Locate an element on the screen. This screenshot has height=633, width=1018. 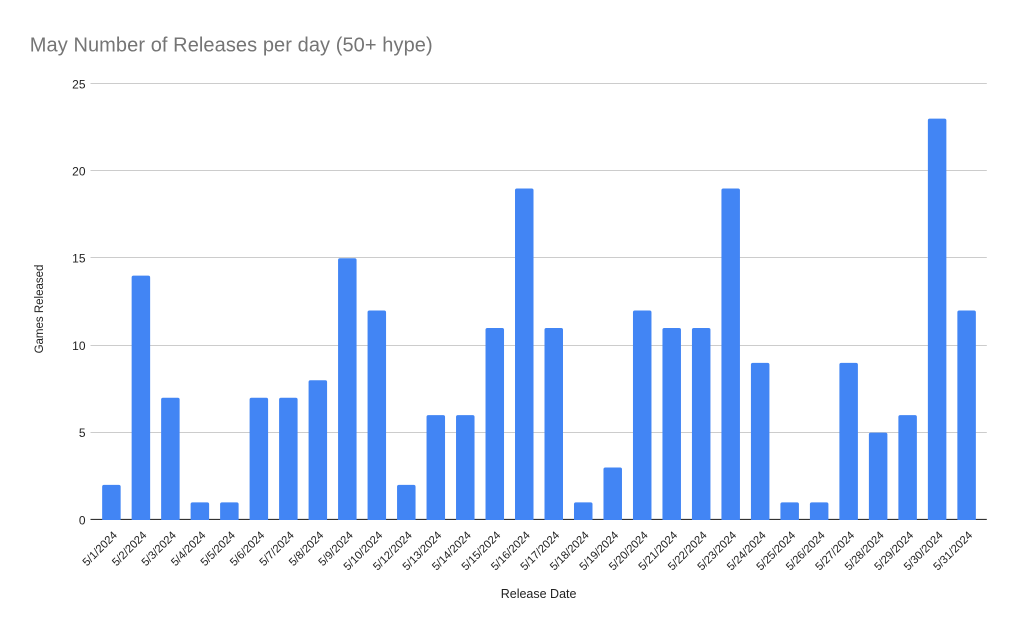
svg-text: 10 is located at coordinates (79, 346).